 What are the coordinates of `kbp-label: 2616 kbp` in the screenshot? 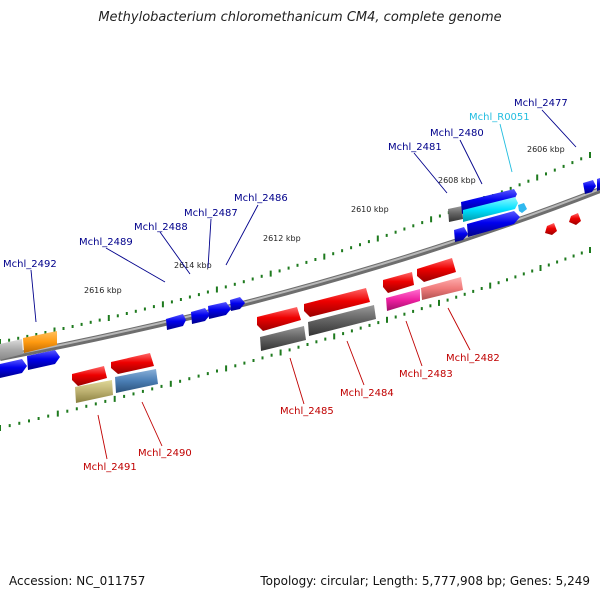 It's located at (103, 290).